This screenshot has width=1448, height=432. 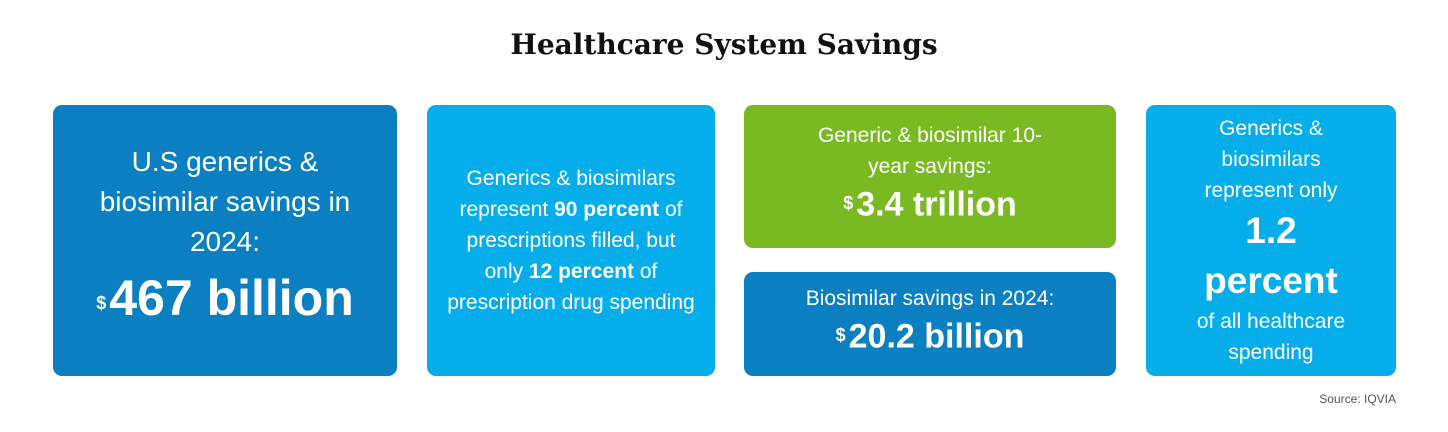 What do you see at coordinates (571, 287) in the screenshot?
I see `card-text: of prescription drug spending` at bounding box center [571, 287].